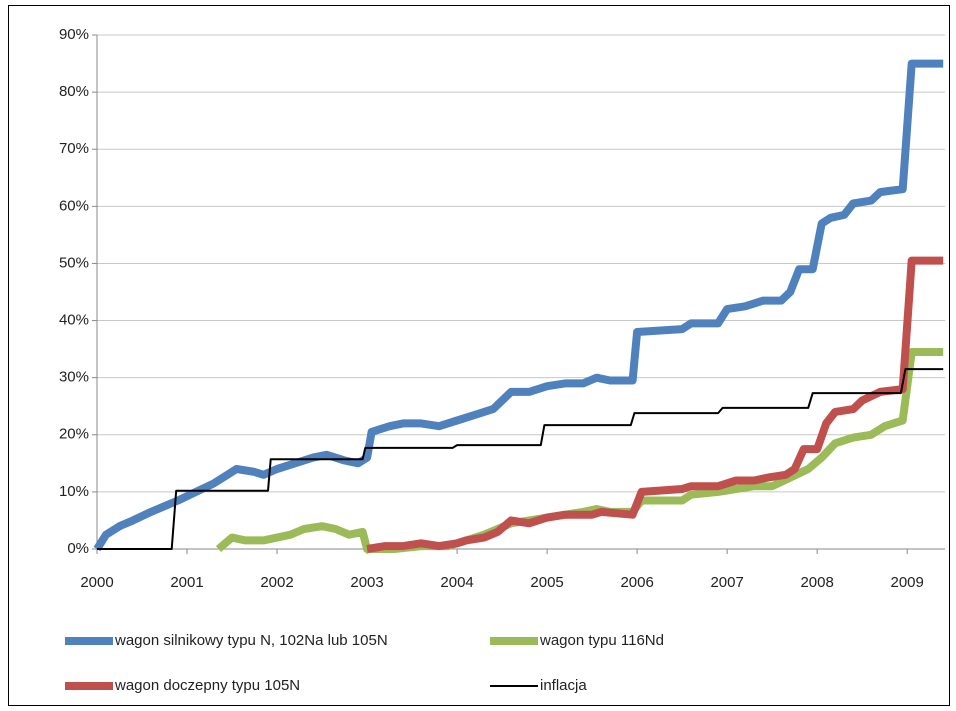  What do you see at coordinates (96, 582) in the screenshot?
I see `x-tick-label: 2000` at bounding box center [96, 582].